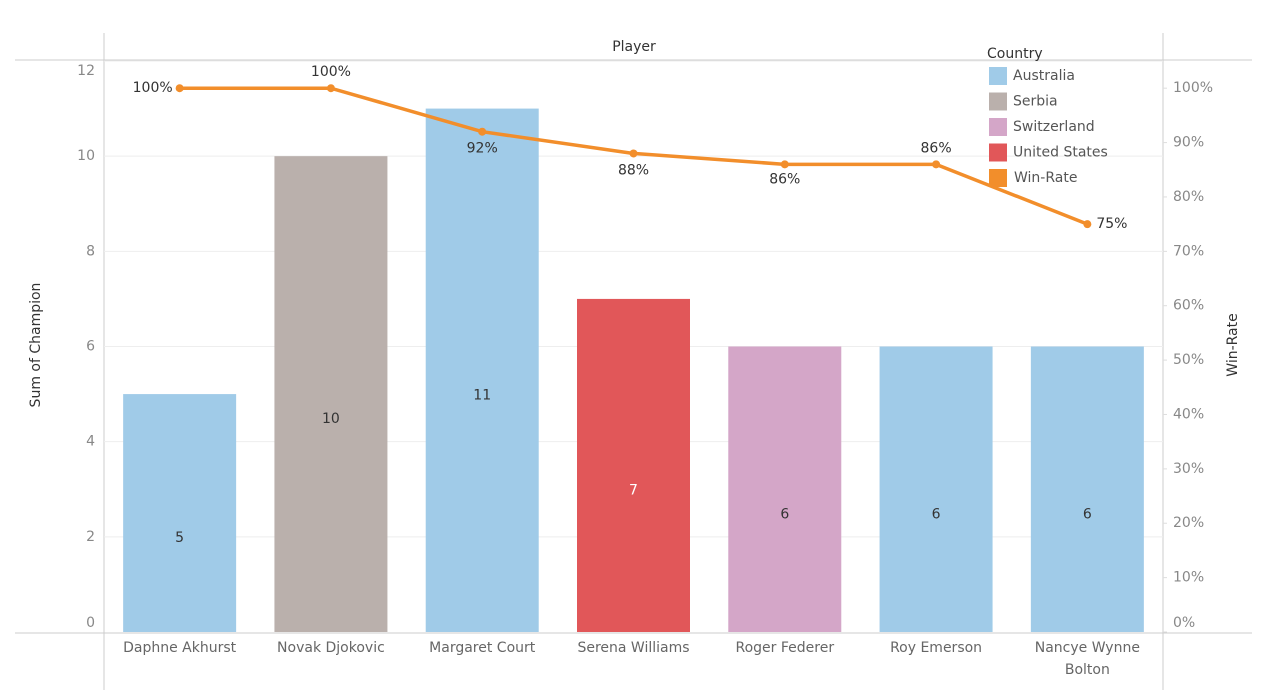 Image resolution: width=1268 pixels, height=690 pixels. What do you see at coordinates (90, 623) in the screenshot?
I see `y-tick-label: 0` at bounding box center [90, 623].